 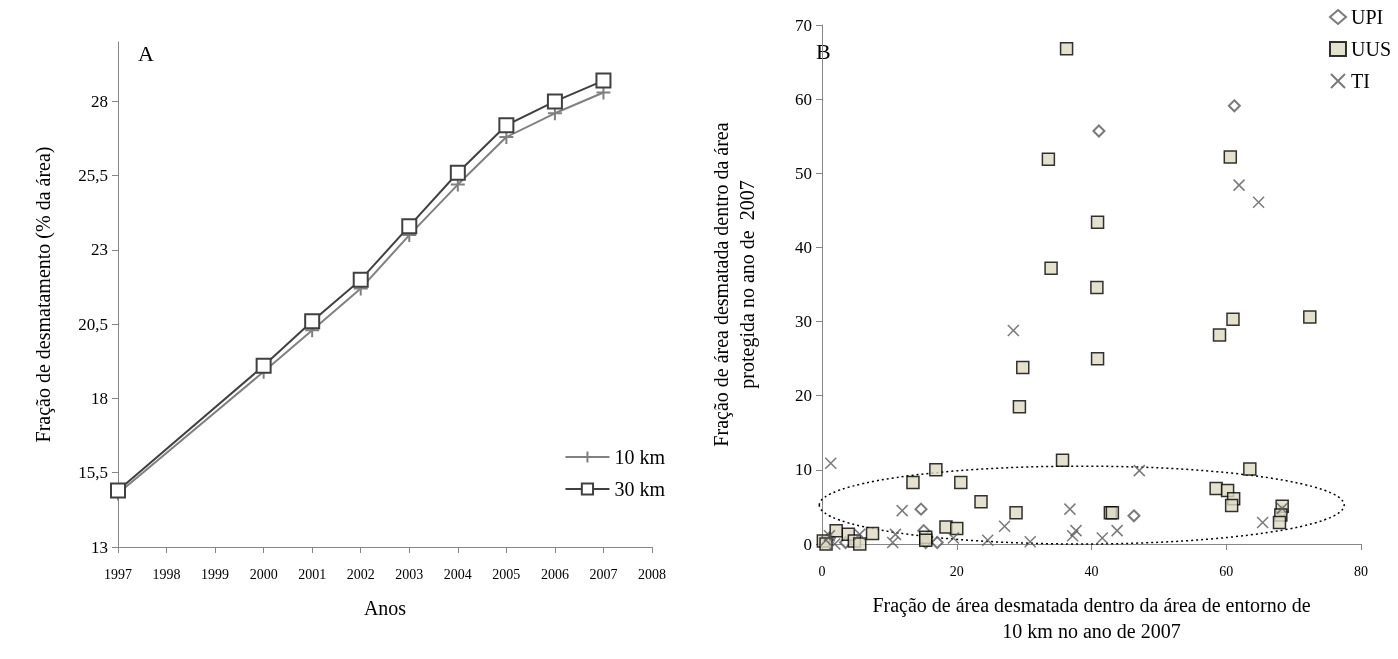 What do you see at coordinates (1367, 17) in the screenshot?
I see `legend-label: UPI` at bounding box center [1367, 17].